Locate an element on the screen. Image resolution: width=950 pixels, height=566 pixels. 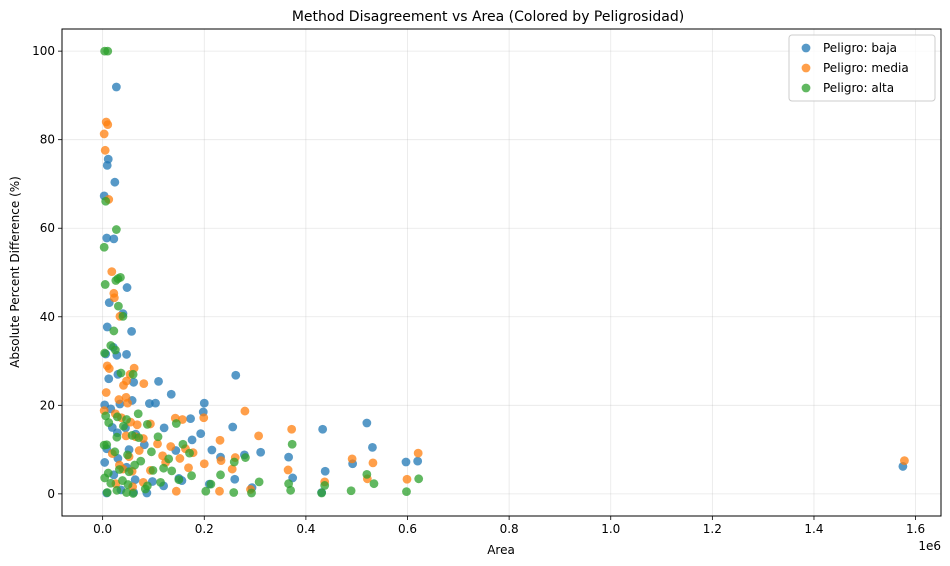
x-axis-offset-label: 1e6 is located at coordinates (929, 546).